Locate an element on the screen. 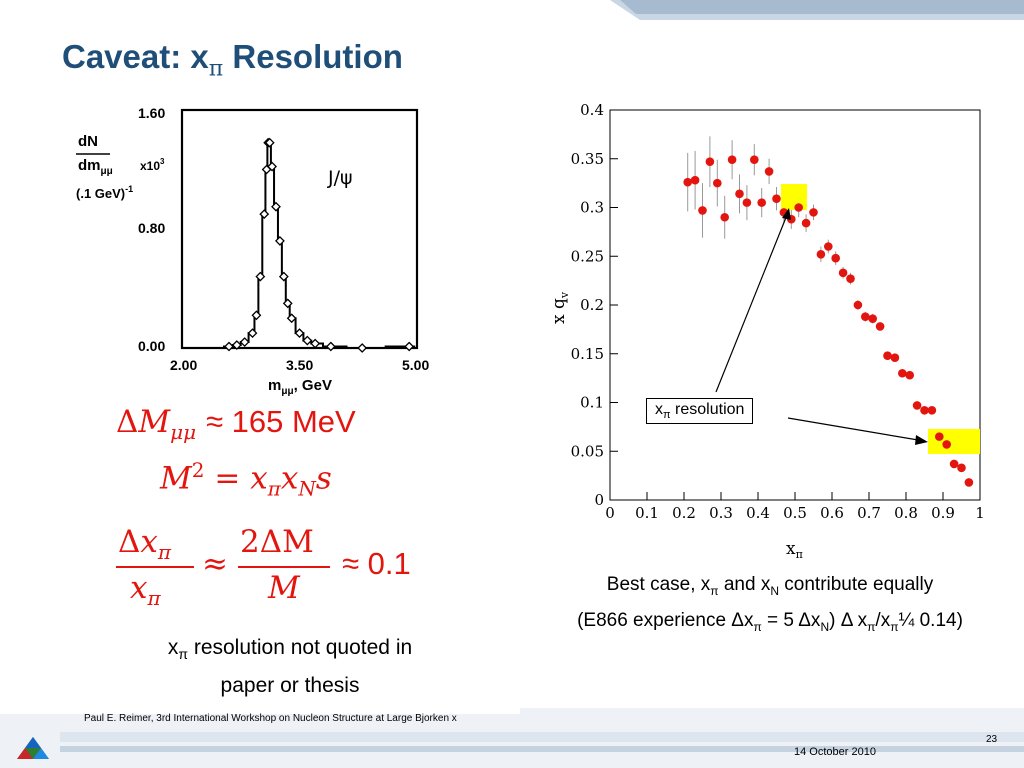  approx-sign: ≈ is located at coordinates (215, 564).